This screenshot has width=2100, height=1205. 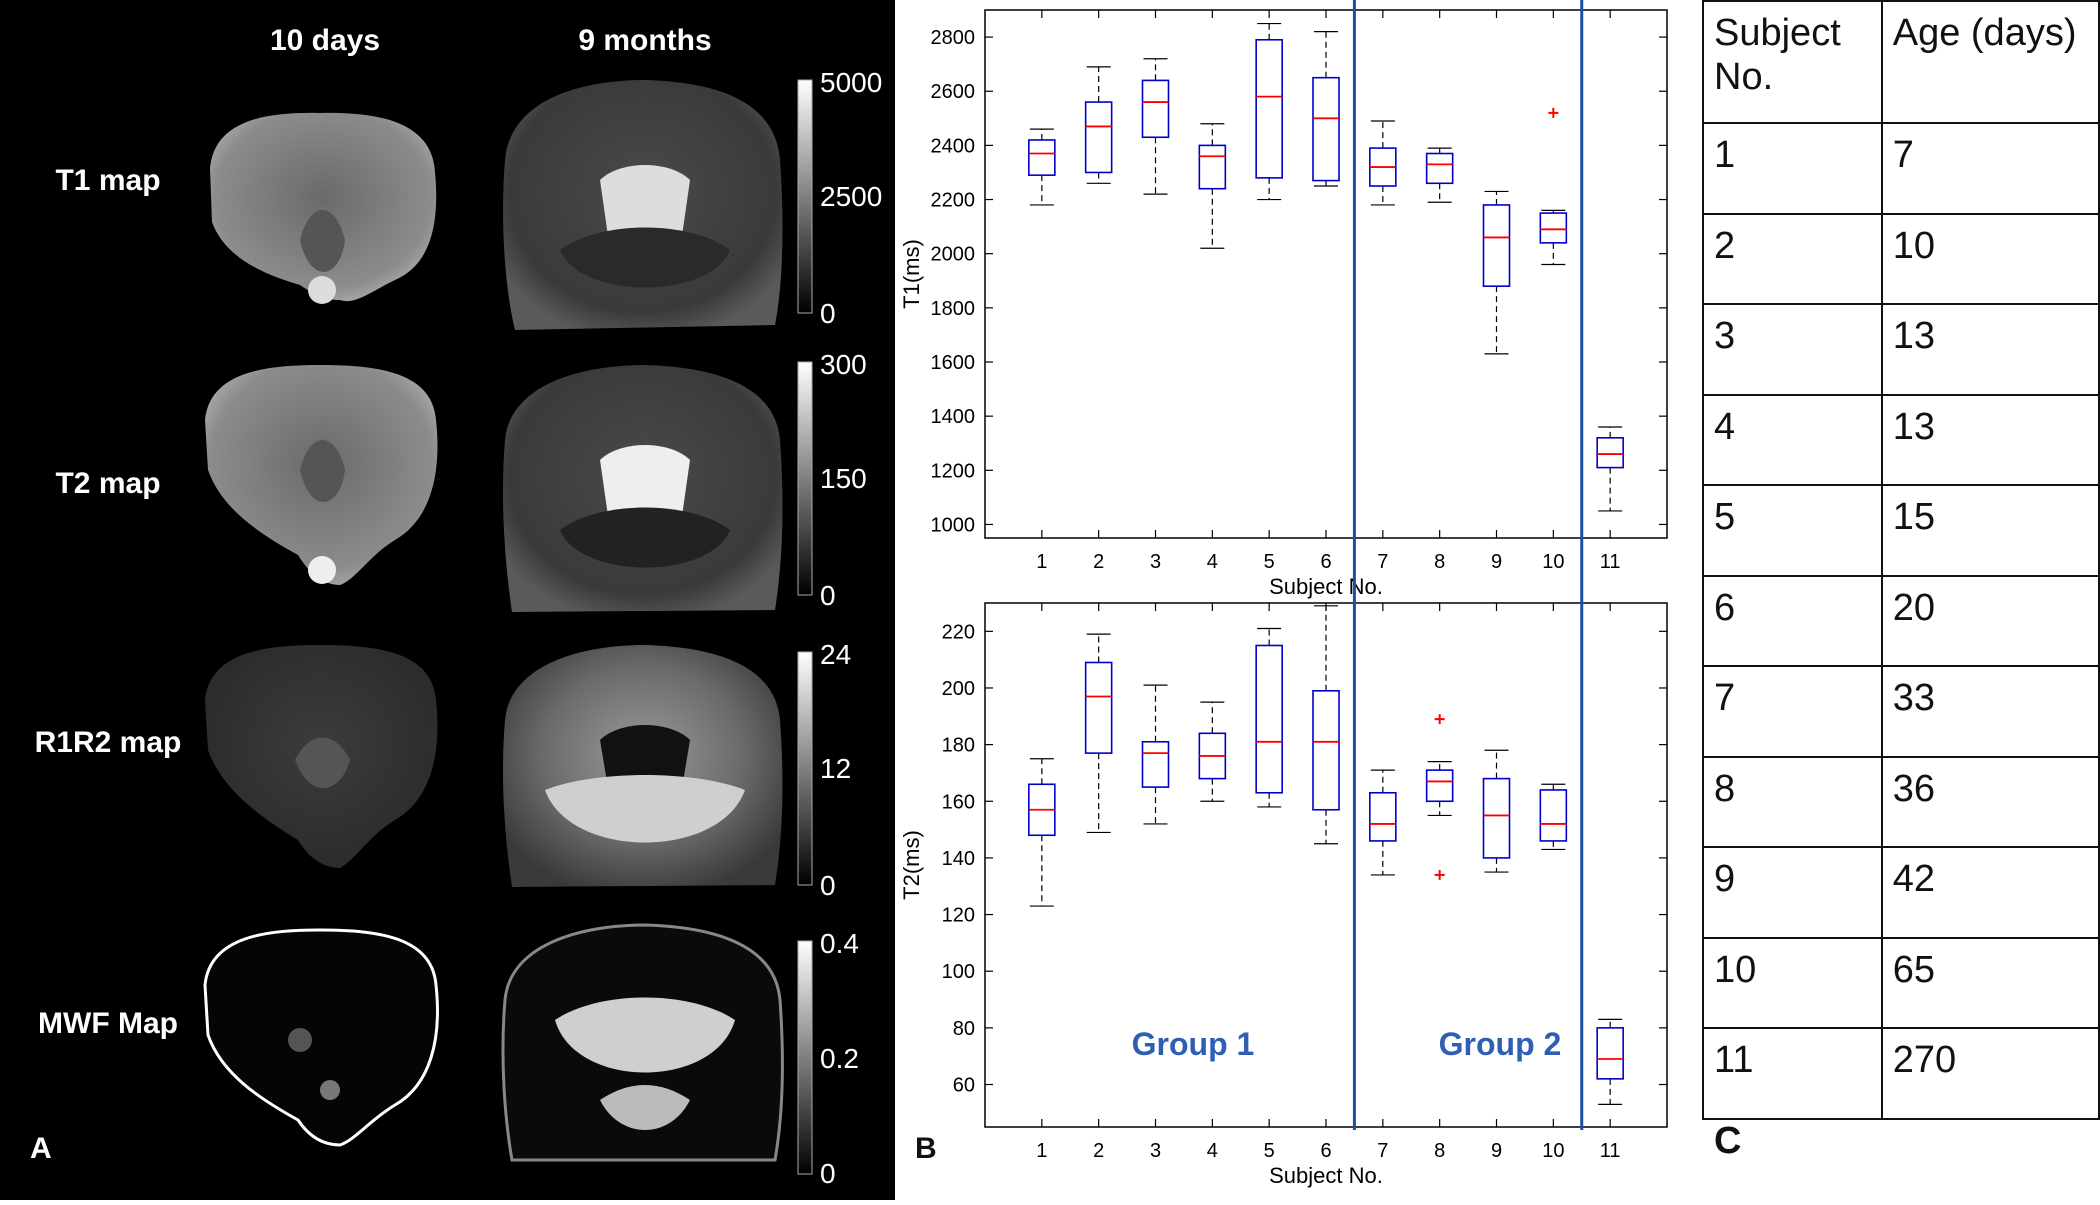 What do you see at coordinates (1792, 349) in the screenshot?
I see `cell-subject-no: 3` at bounding box center [1792, 349].